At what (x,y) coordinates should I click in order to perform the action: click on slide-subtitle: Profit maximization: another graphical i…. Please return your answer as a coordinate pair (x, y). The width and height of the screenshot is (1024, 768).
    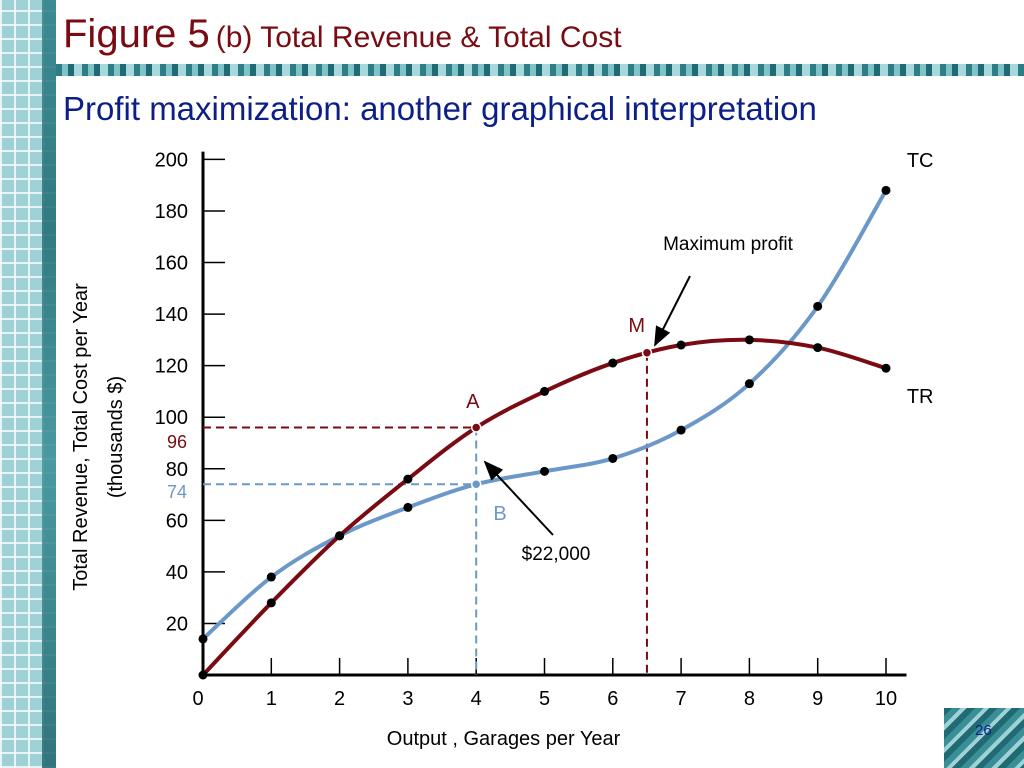
    Looking at the image, I should click on (440, 108).